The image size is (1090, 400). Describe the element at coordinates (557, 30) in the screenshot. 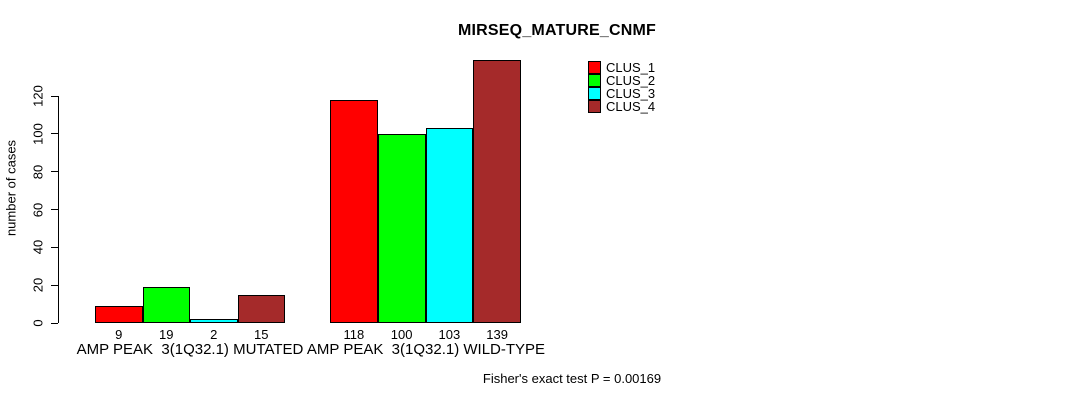

I see `chart-title: MIRSEQ_MATURE_CNMF` at that location.